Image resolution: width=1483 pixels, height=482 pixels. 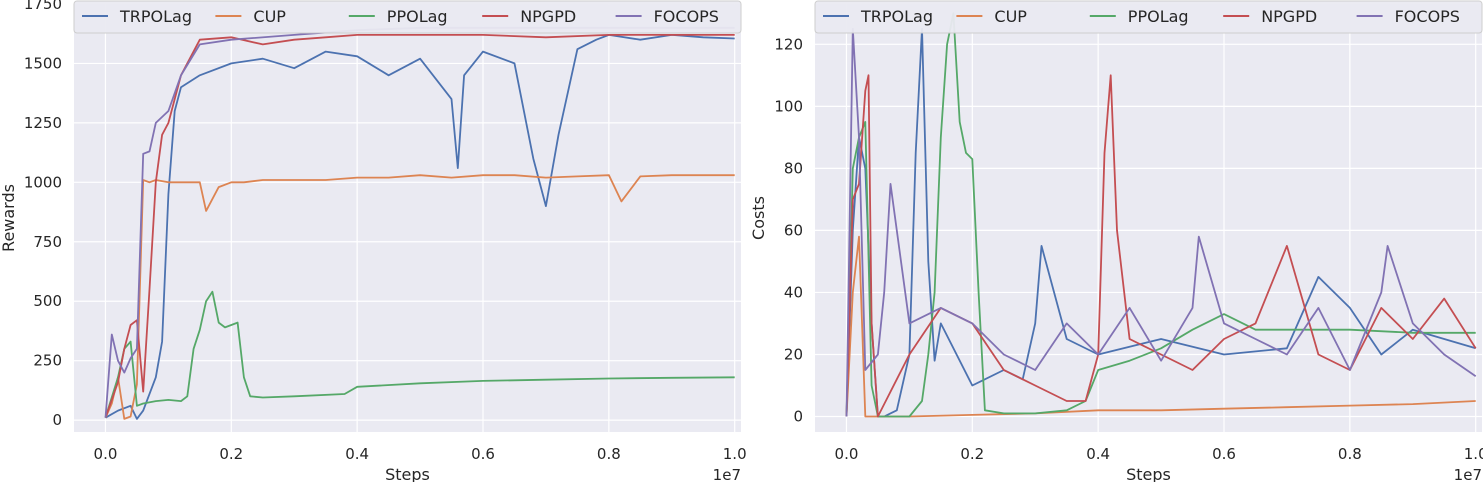 I want to click on y-axis-label: Rewards, so click(x=9, y=218).